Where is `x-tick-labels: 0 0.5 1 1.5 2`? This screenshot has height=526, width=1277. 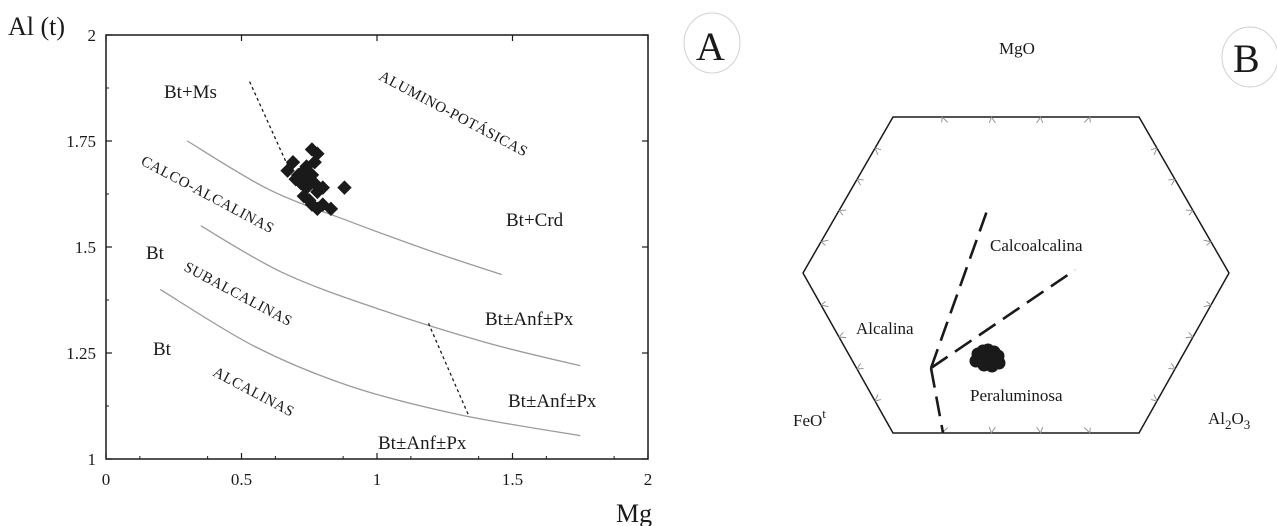
x-tick-labels: 0 0.5 1 1.5 2 is located at coordinates (377, 479).